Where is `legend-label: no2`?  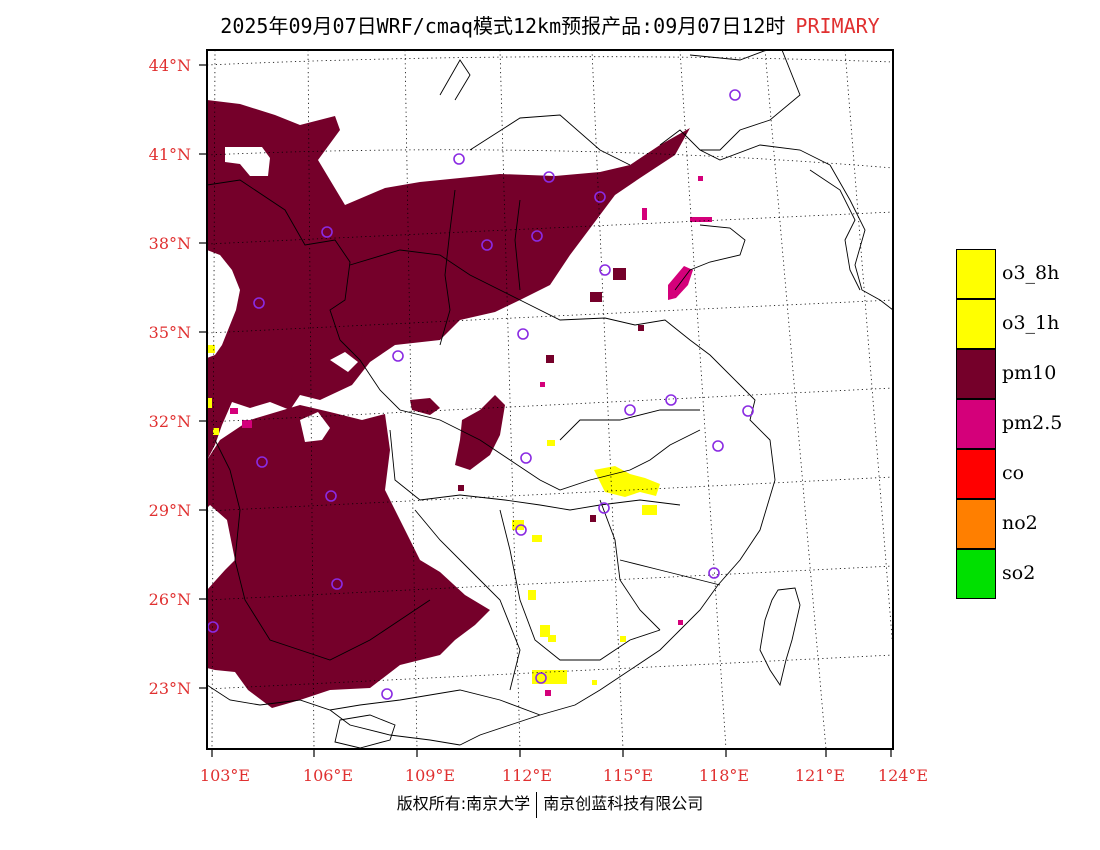
legend-label: no2 is located at coordinates (1020, 523).